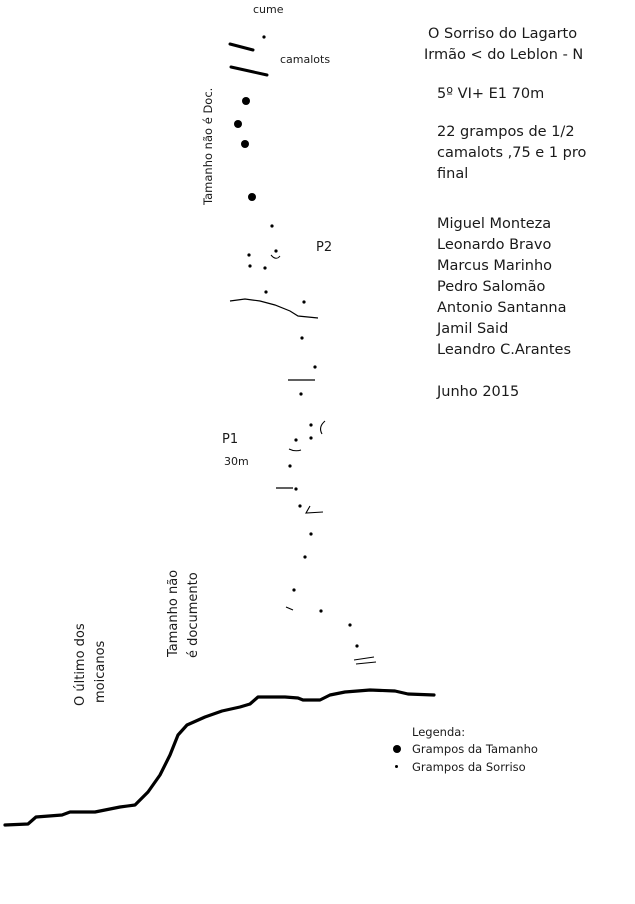  Describe the element at coordinates (475, 749) in the screenshot. I see `legend-item-tamanho: Grampos da Tamanho` at that location.